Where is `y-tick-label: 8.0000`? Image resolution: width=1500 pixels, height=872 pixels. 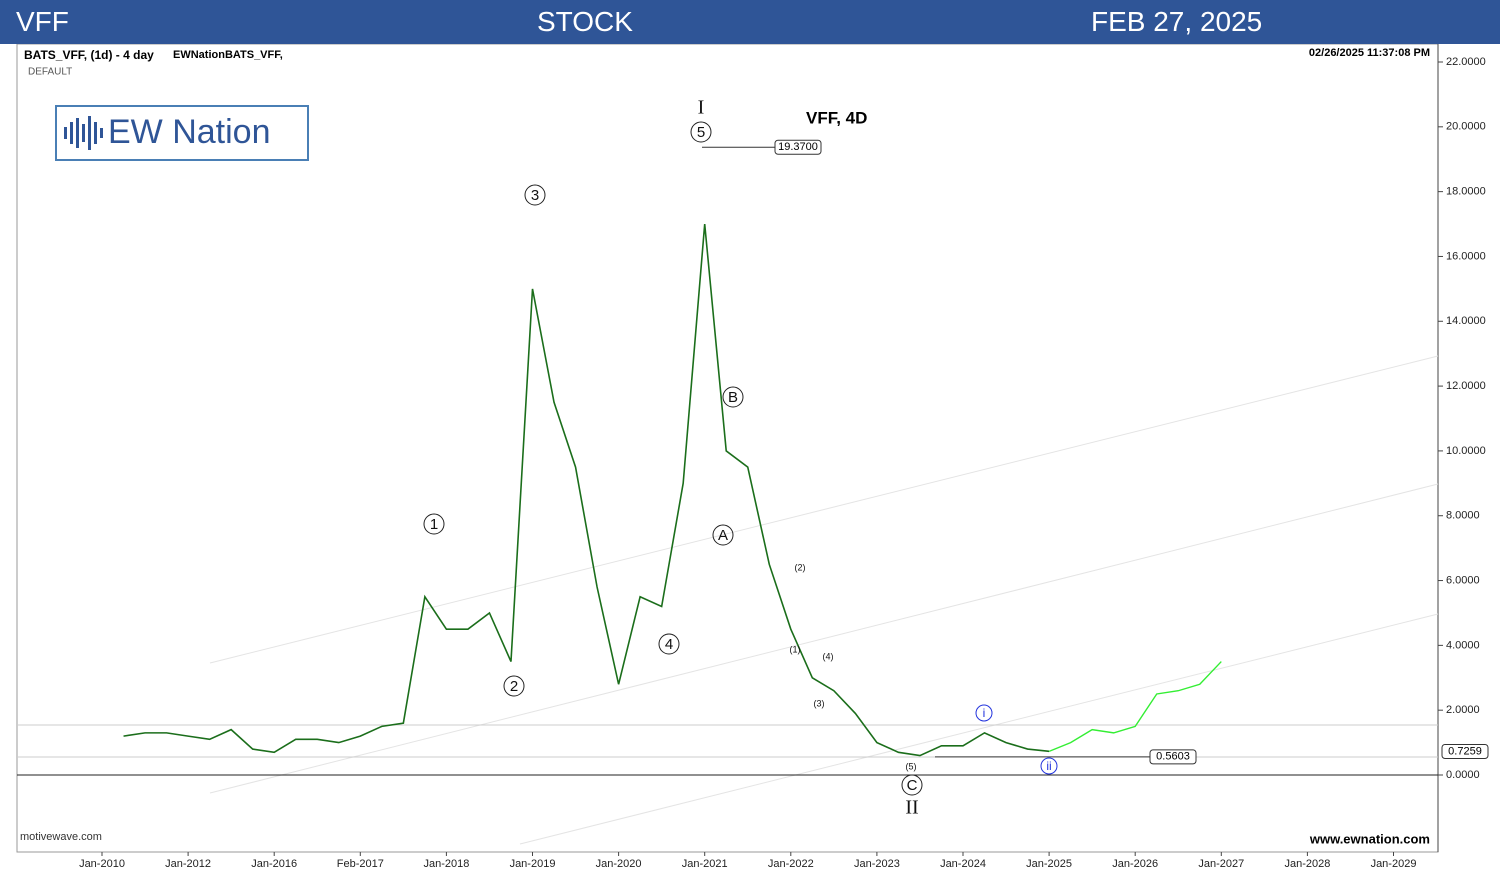 y-tick-label: 8.0000 is located at coordinates (1463, 516).